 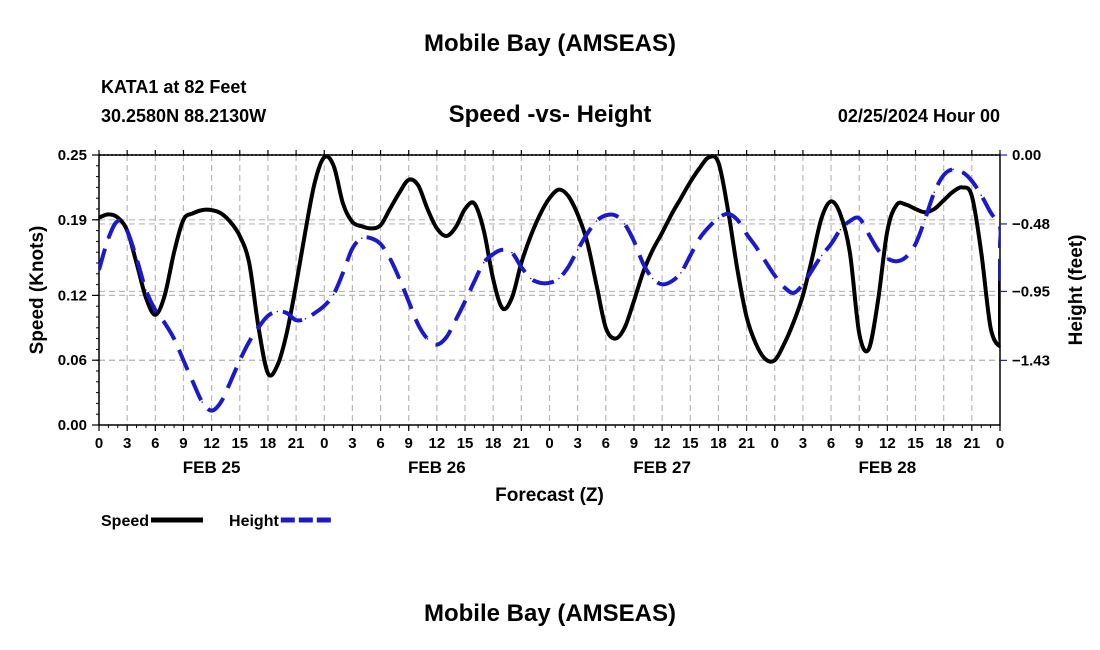 I want to click on x-tick-label: 3, so click(x=127, y=443).